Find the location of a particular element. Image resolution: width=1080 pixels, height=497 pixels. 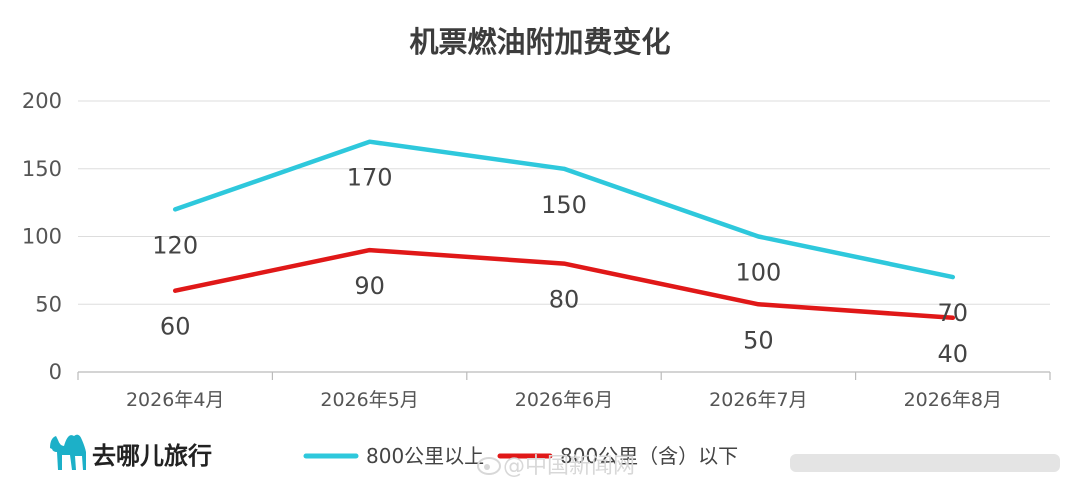

data-label: 50 is located at coordinates (758, 340).